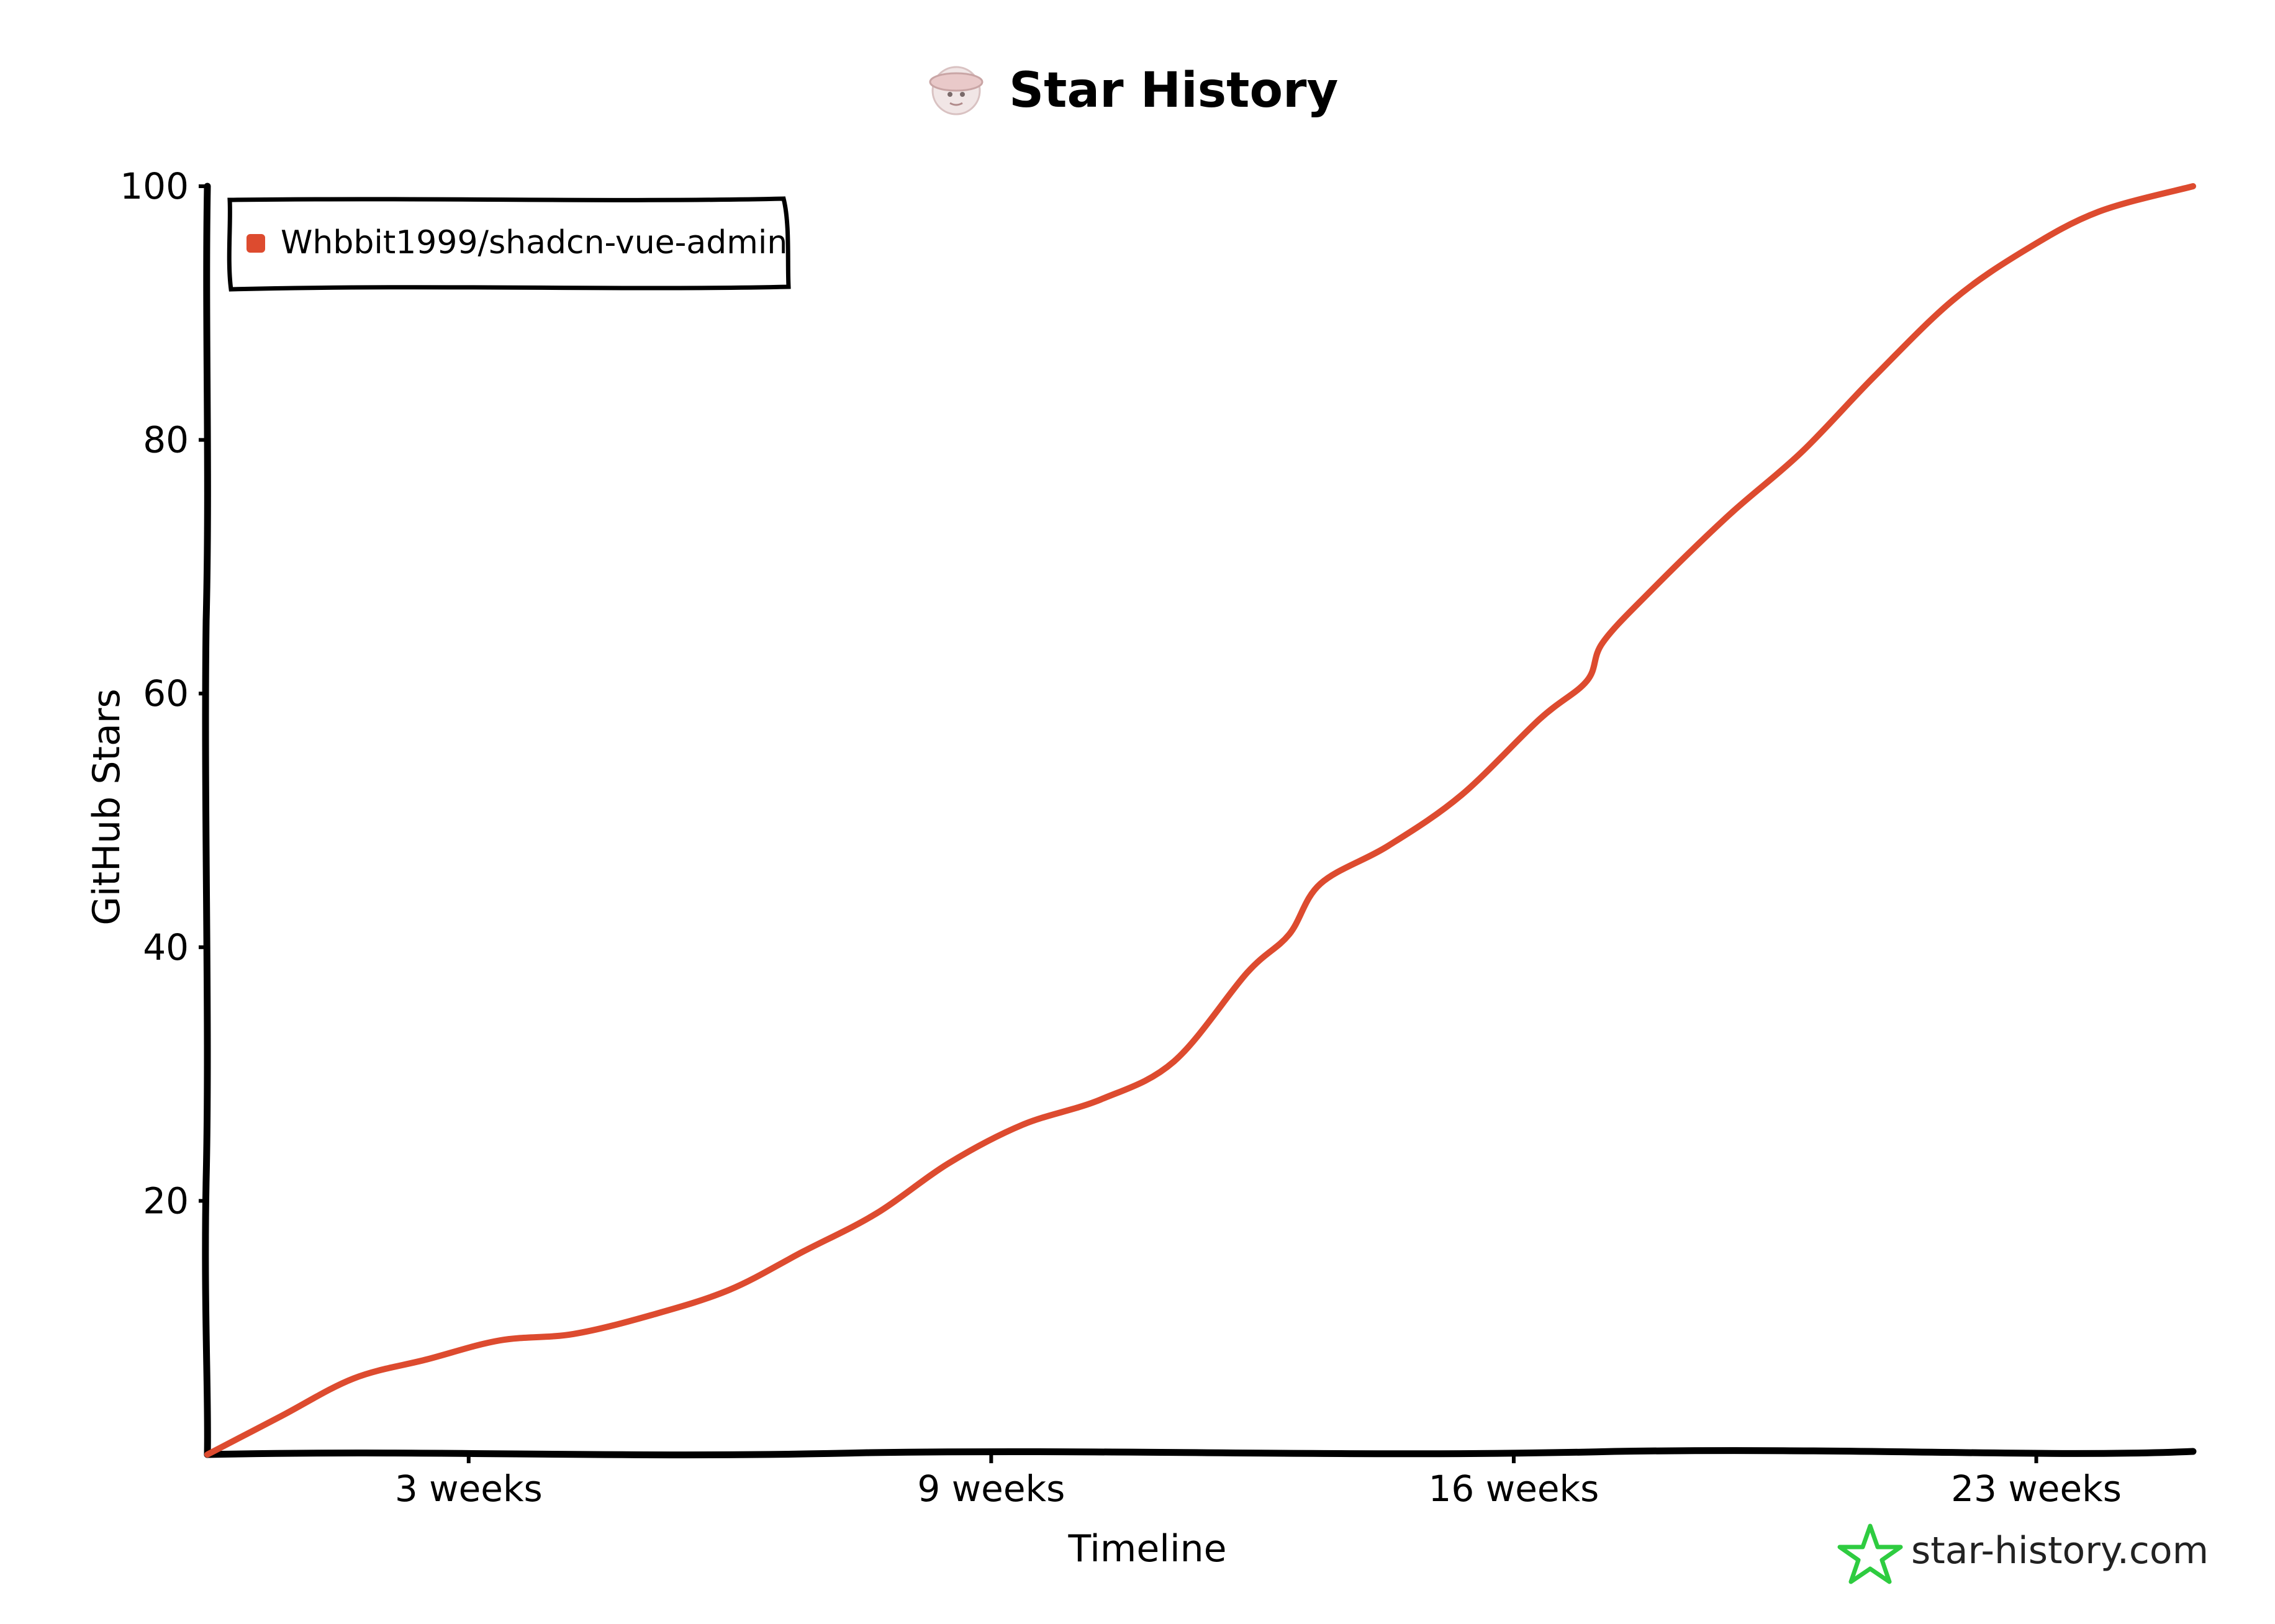 The height and width of the screenshot is (1624, 2275). I want to click on legend-box, so click(509, 244).